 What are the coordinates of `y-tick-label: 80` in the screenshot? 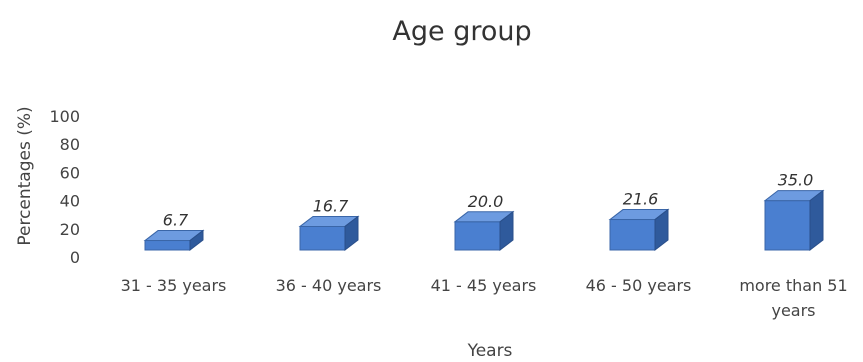 It's located at (70, 144).